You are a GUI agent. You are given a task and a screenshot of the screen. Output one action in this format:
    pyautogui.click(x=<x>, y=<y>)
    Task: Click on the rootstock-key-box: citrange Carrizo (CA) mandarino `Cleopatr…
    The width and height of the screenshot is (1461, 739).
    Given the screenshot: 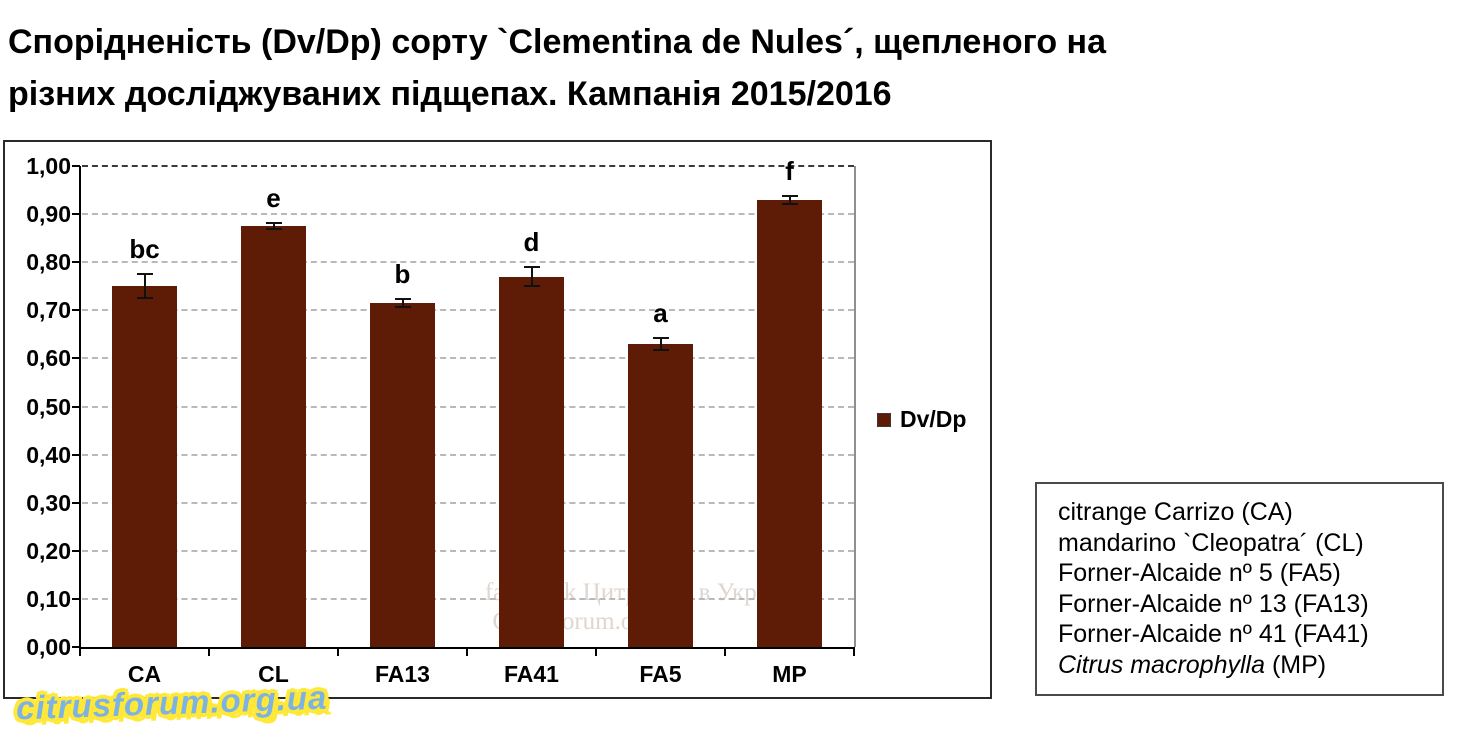 What is the action you would take?
    pyautogui.click(x=1239, y=589)
    